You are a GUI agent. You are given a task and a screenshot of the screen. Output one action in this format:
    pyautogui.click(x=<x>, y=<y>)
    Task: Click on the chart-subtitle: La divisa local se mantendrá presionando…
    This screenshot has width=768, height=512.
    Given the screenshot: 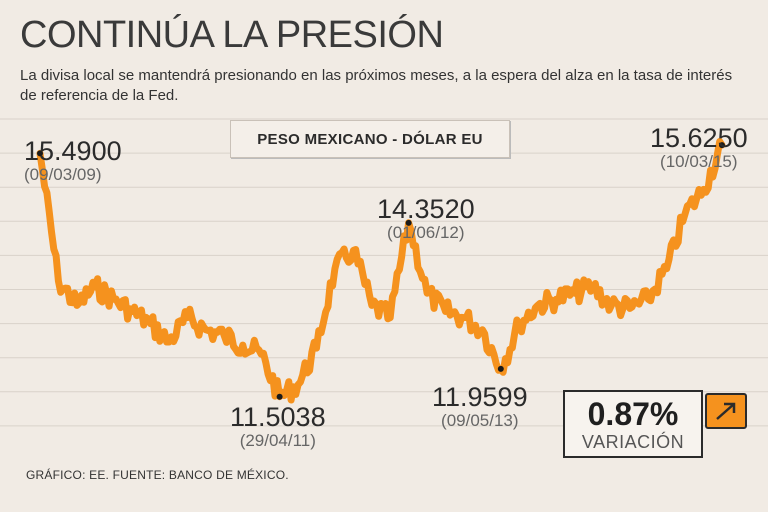 What is the action you would take?
    pyautogui.click(x=376, y=85)
    